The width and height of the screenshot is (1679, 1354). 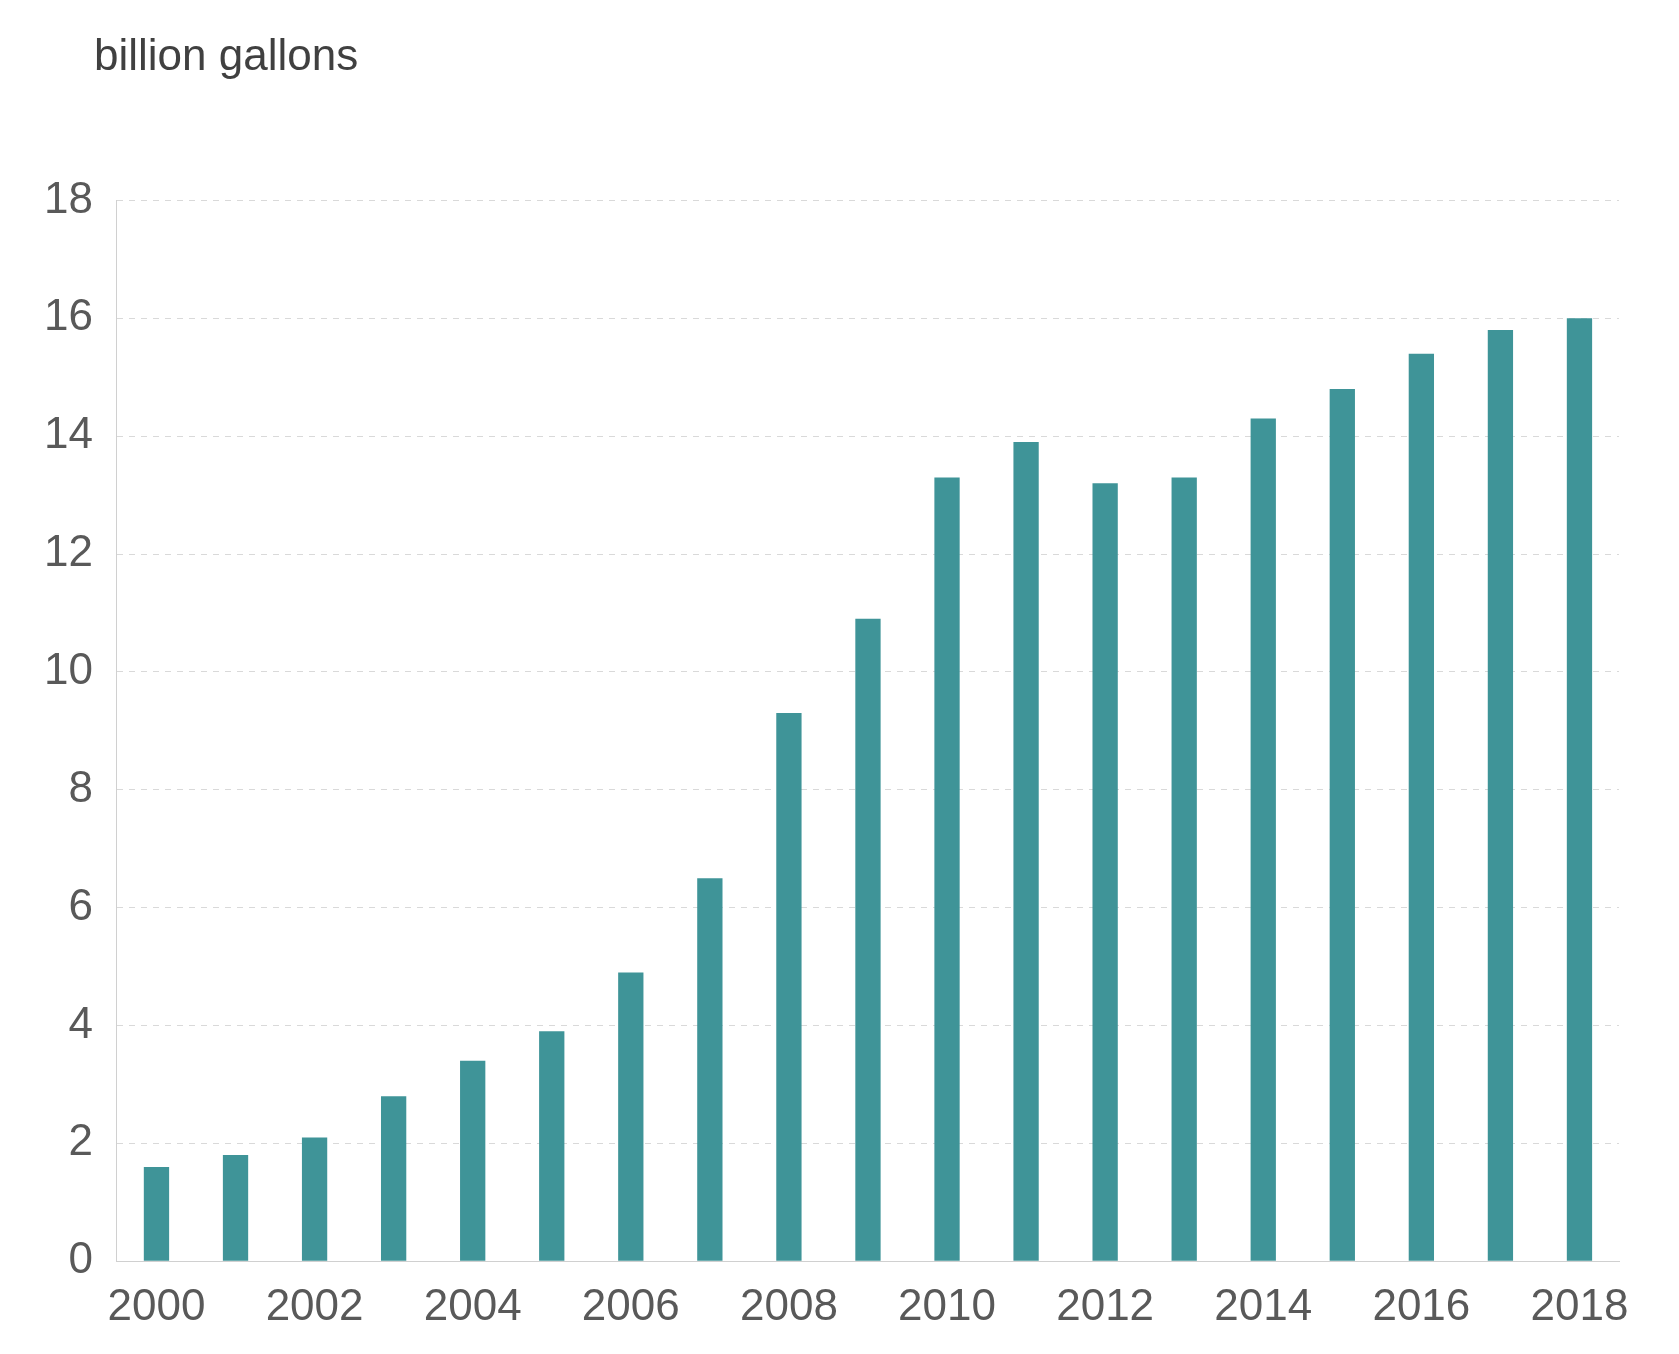 I want to click on y-tick-label: 0, so click(x=80, y=1258).